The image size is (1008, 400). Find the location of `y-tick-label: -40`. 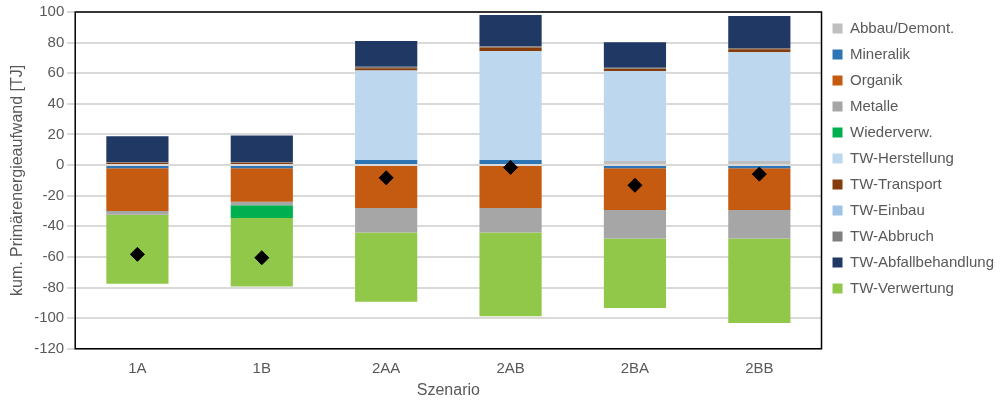

y-tick-label: -40 is located at coordinates (53, 225).